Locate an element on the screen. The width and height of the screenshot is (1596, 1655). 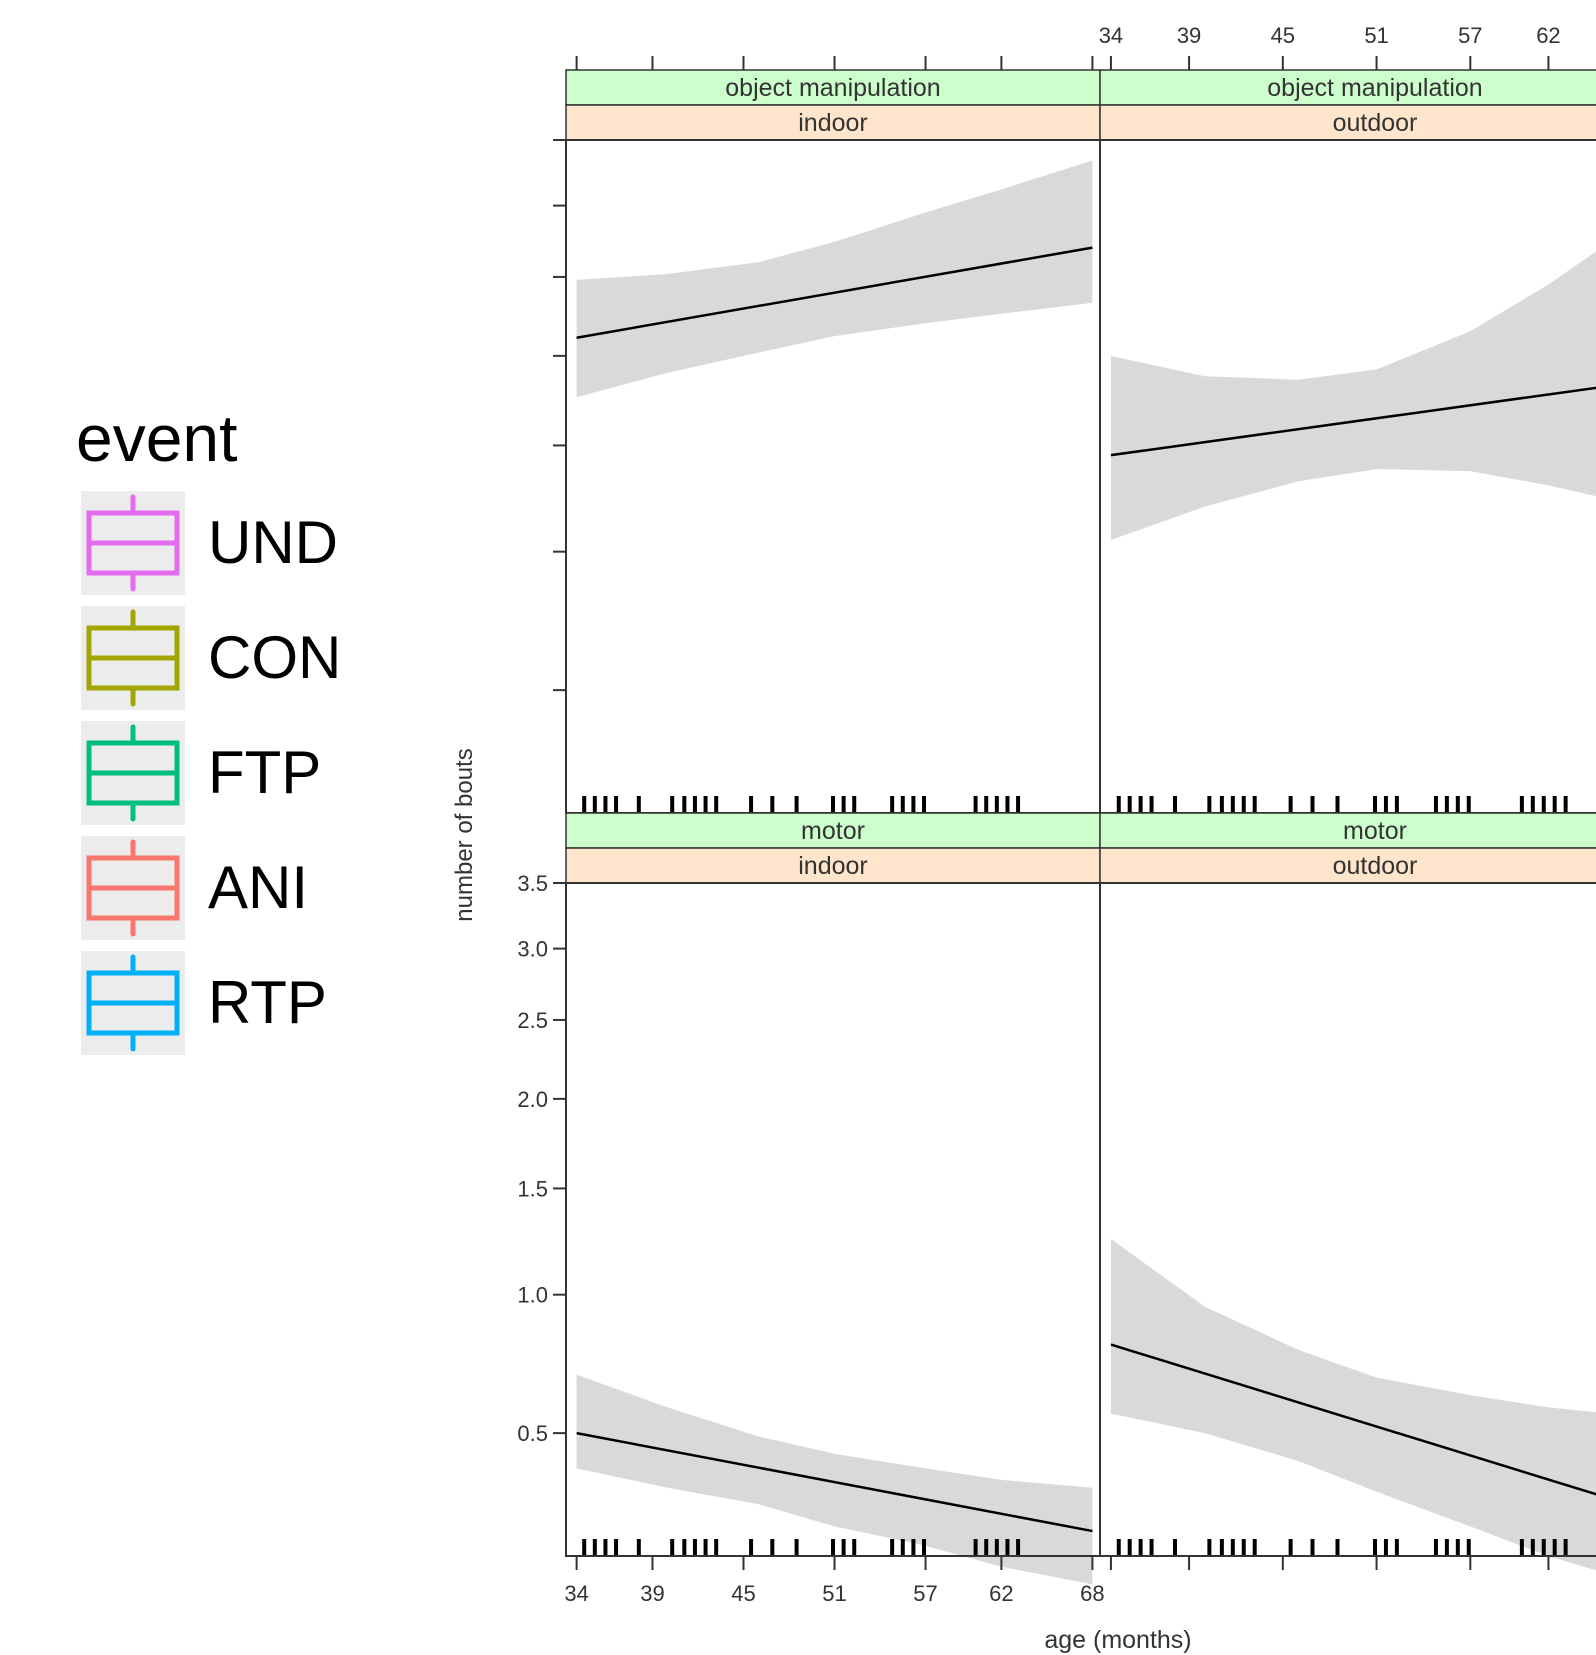
legend-item: FTP is located at coordinates (236, 773).